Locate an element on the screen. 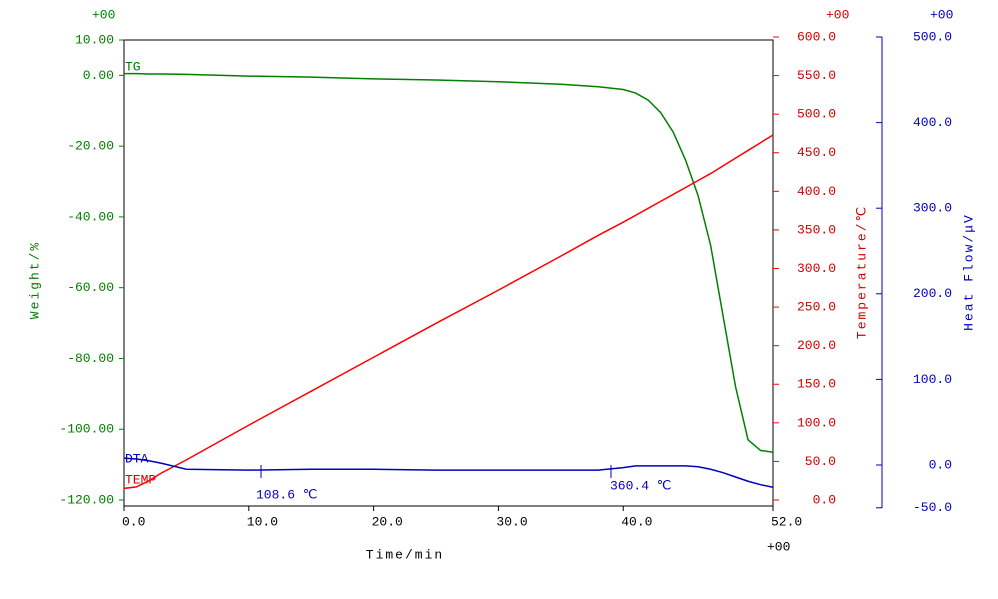  y2-tick-label: 550.0 is located at coordinates (816, 75).